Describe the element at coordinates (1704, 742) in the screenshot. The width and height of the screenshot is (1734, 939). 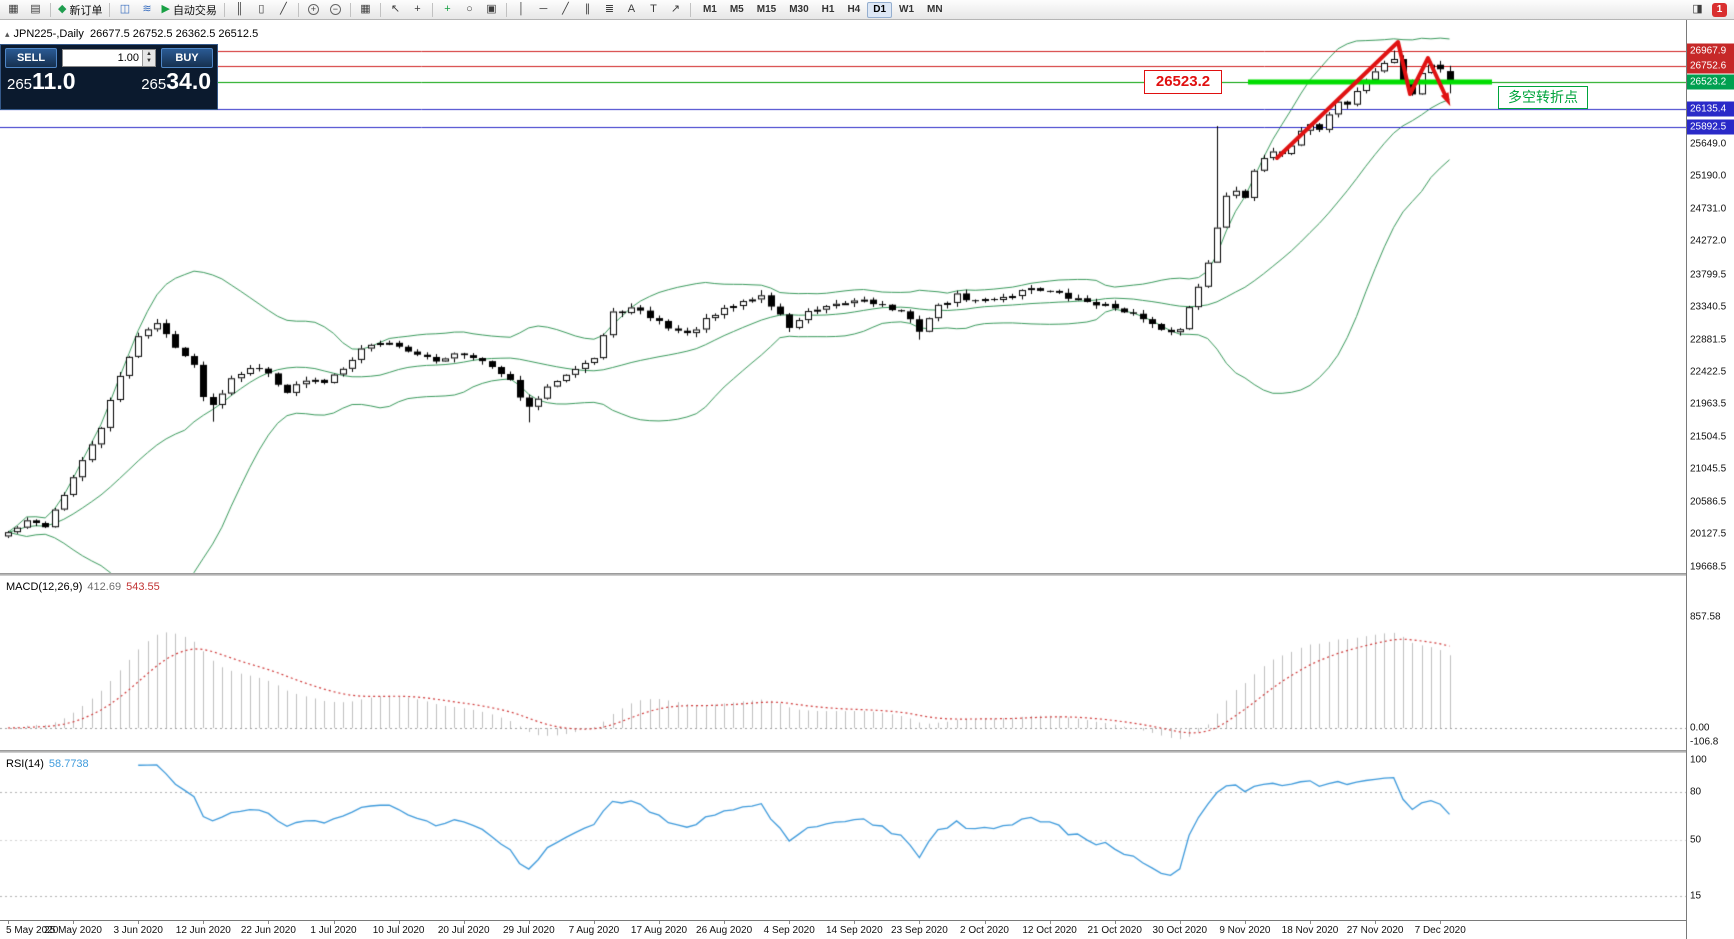
I see `macd-axis-tick: -106.8` at that location.